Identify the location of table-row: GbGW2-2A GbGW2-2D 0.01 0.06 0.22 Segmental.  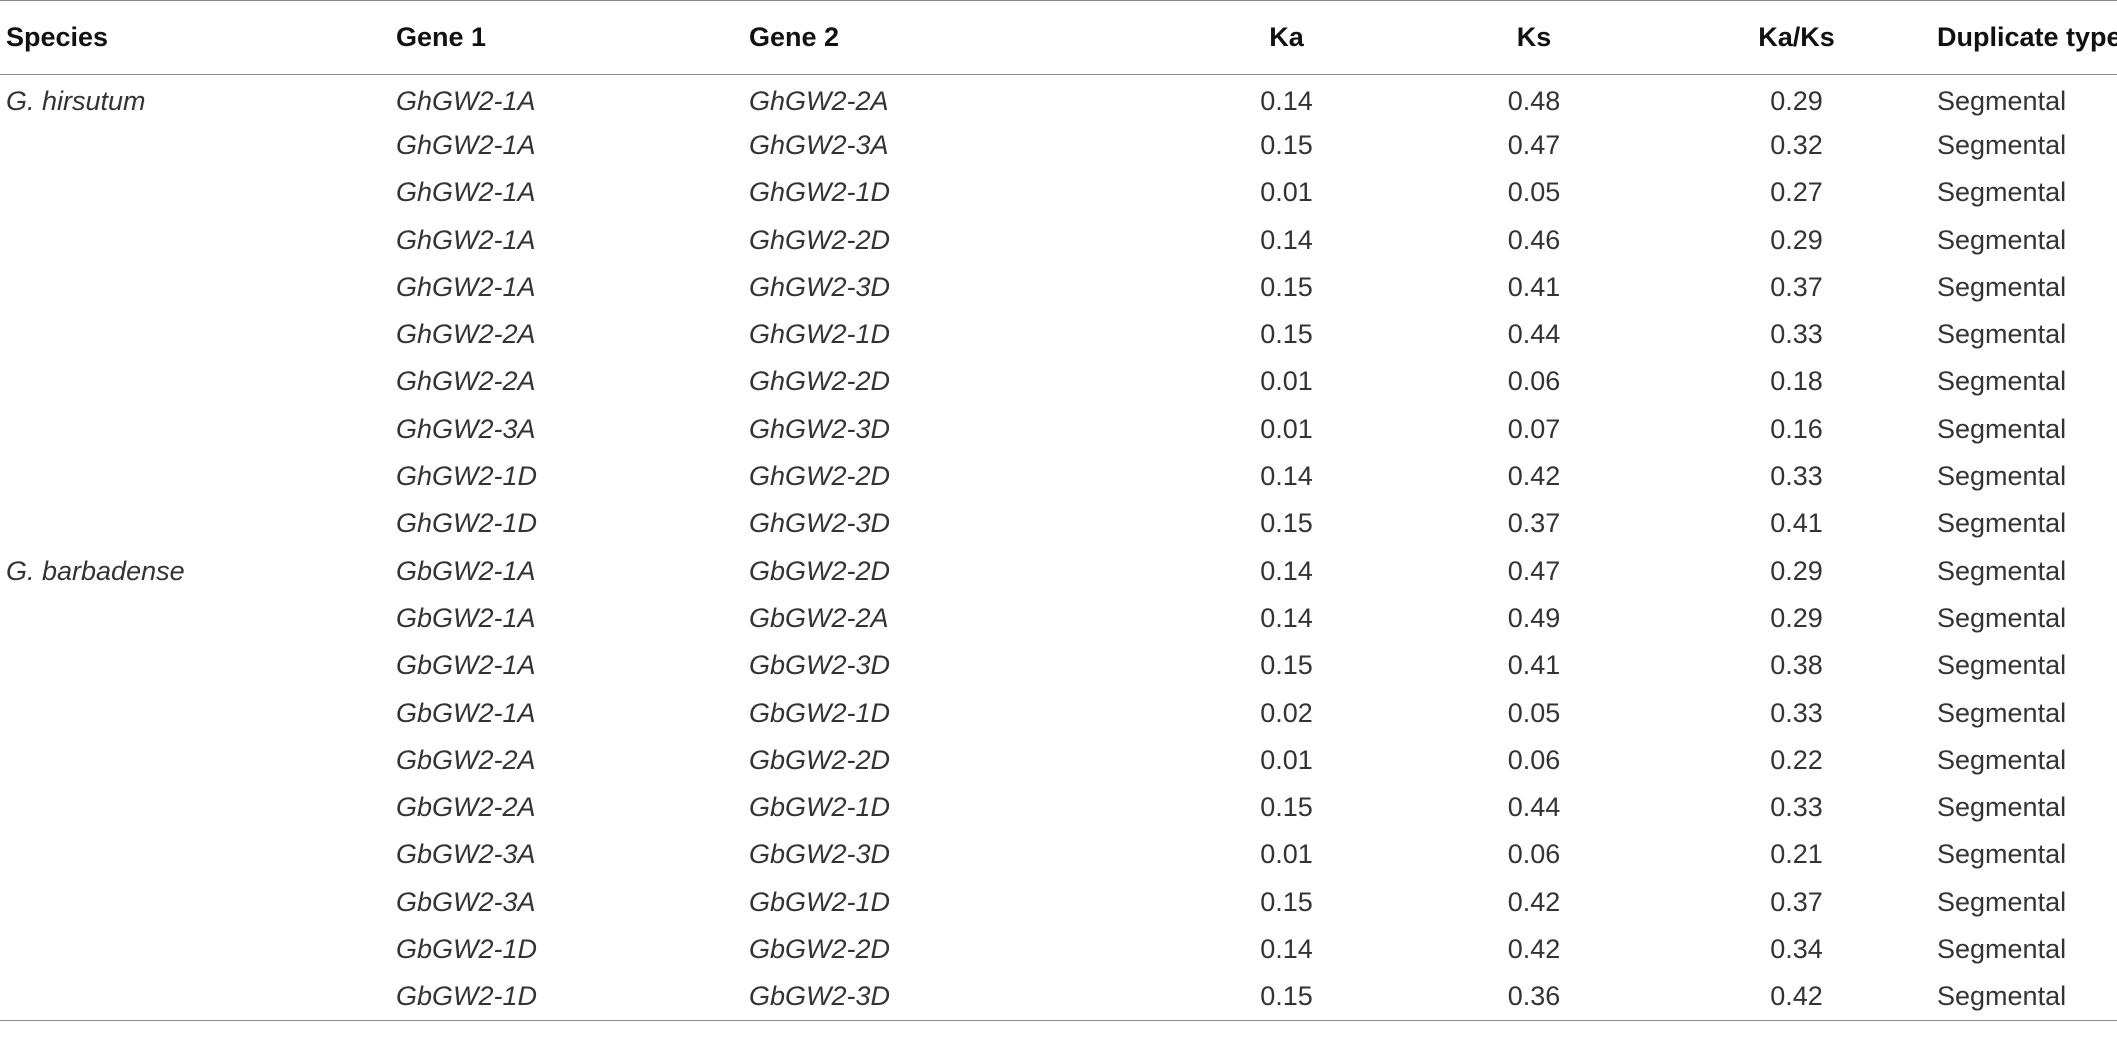
(1058, 760).